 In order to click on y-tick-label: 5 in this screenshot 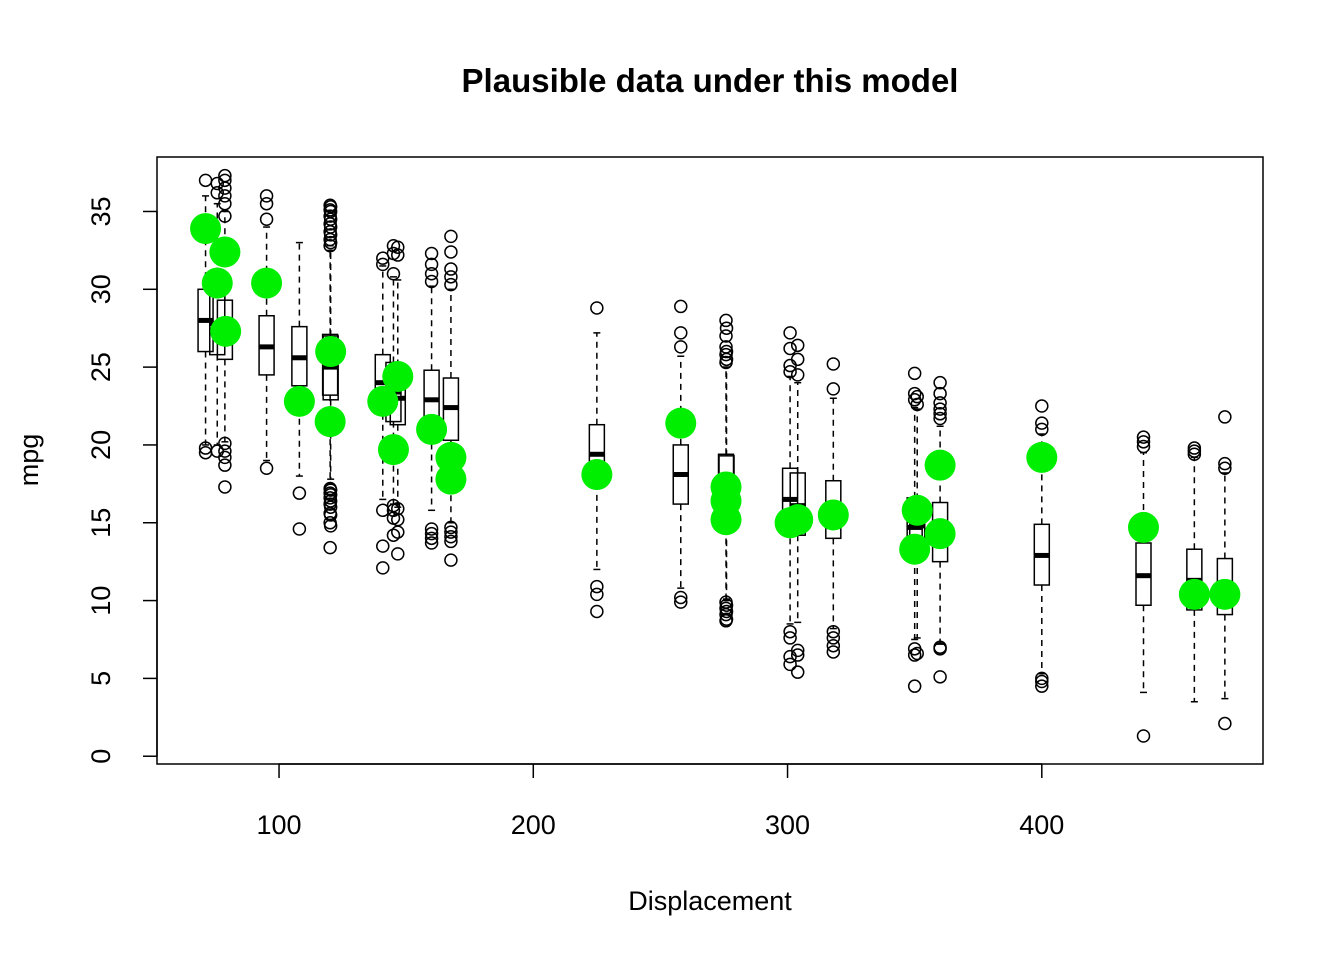, I will do `click(101, 678)`.